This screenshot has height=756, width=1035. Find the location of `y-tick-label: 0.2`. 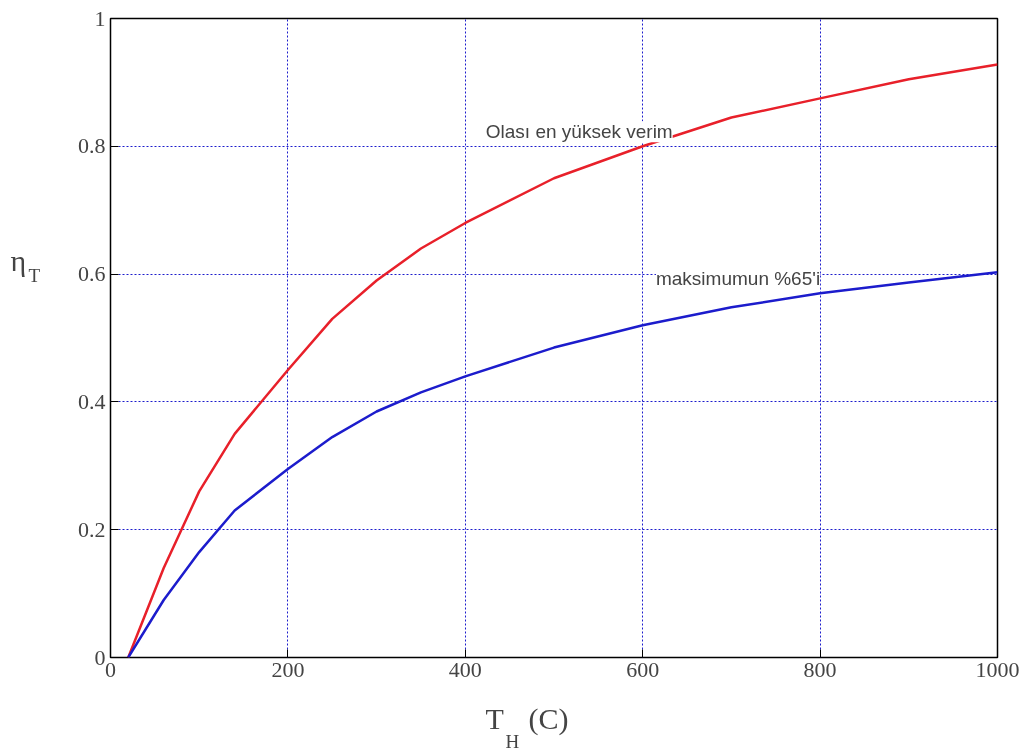

y-tick-label: 0.2 is located at coordinates (92, 529).